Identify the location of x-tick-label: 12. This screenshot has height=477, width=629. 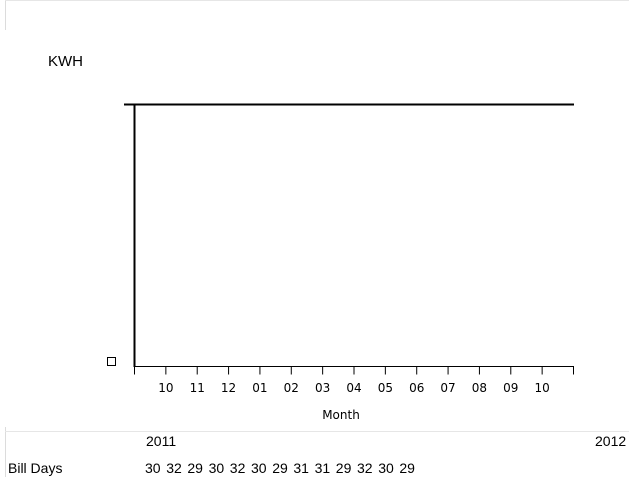
(228, 388).